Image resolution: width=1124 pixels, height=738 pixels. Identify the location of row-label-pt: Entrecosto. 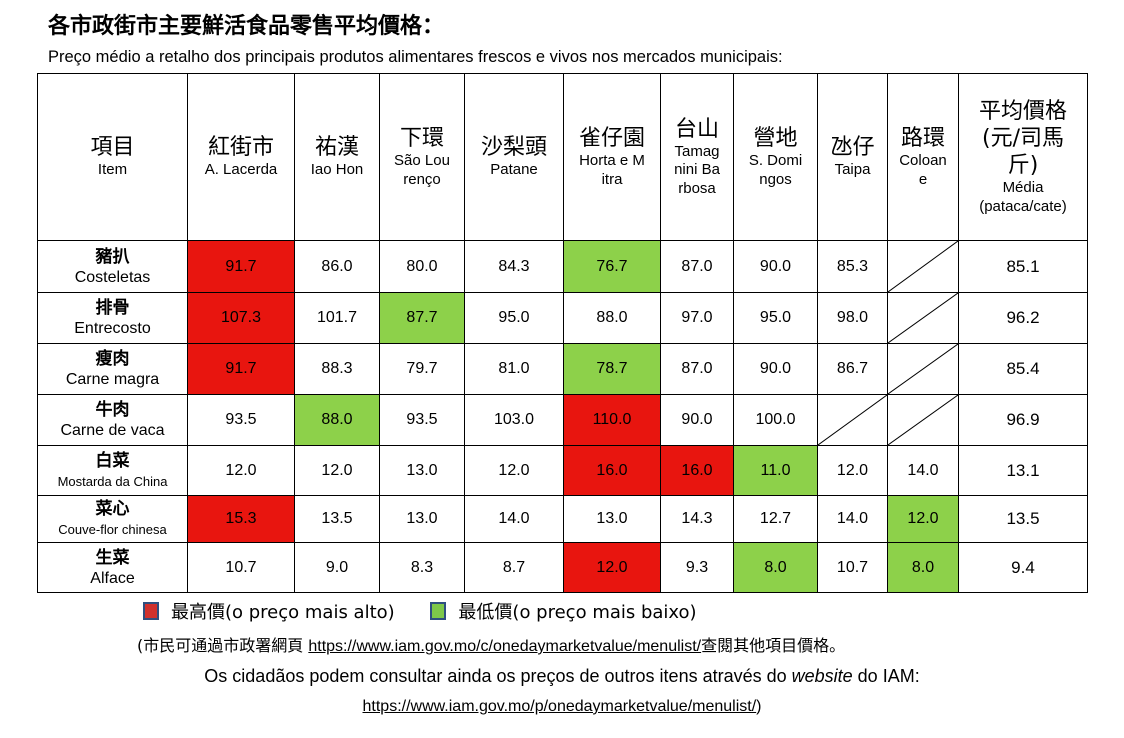
(112, 328).